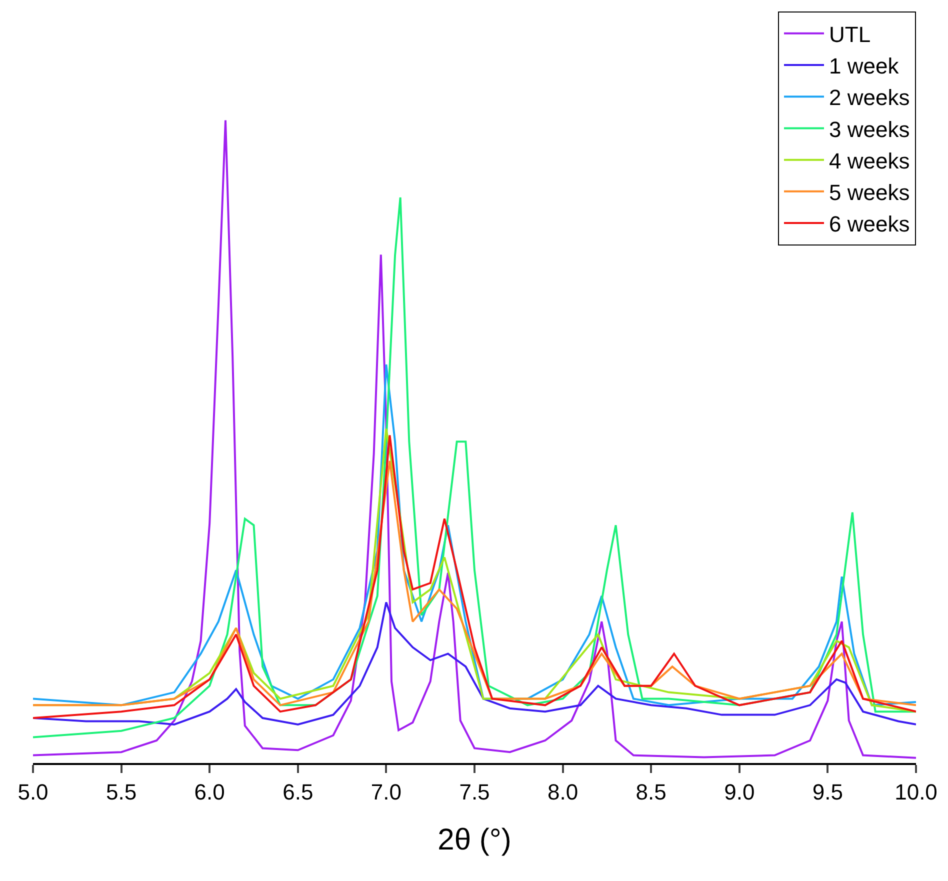 The height and width of the screenshot is (881, 948). What do you see at coordinates (869, 224) in the screenshot?
I see `legend-label: 6 weeks` at bounding box center [869, 224].